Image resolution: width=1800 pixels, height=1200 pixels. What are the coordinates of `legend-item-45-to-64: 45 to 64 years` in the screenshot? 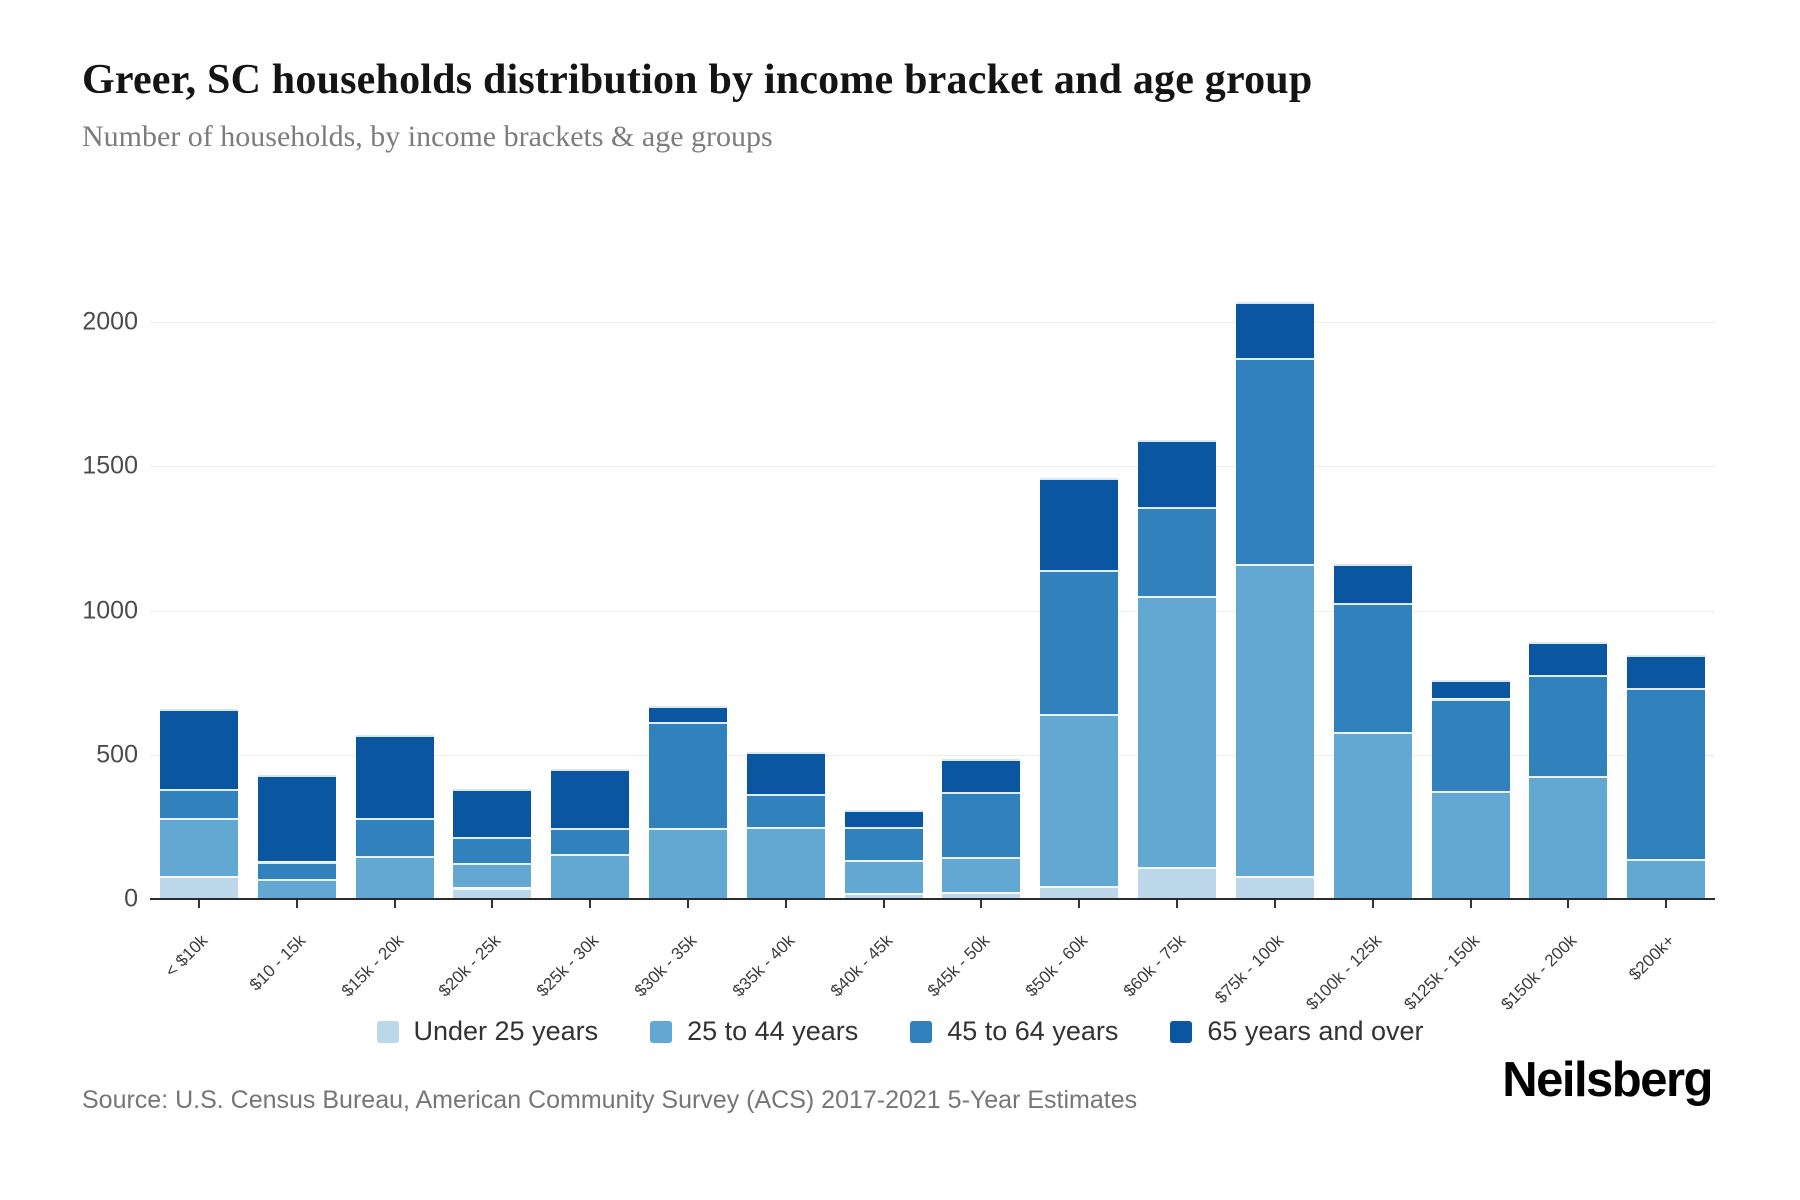 It's located at (1014, 1031).